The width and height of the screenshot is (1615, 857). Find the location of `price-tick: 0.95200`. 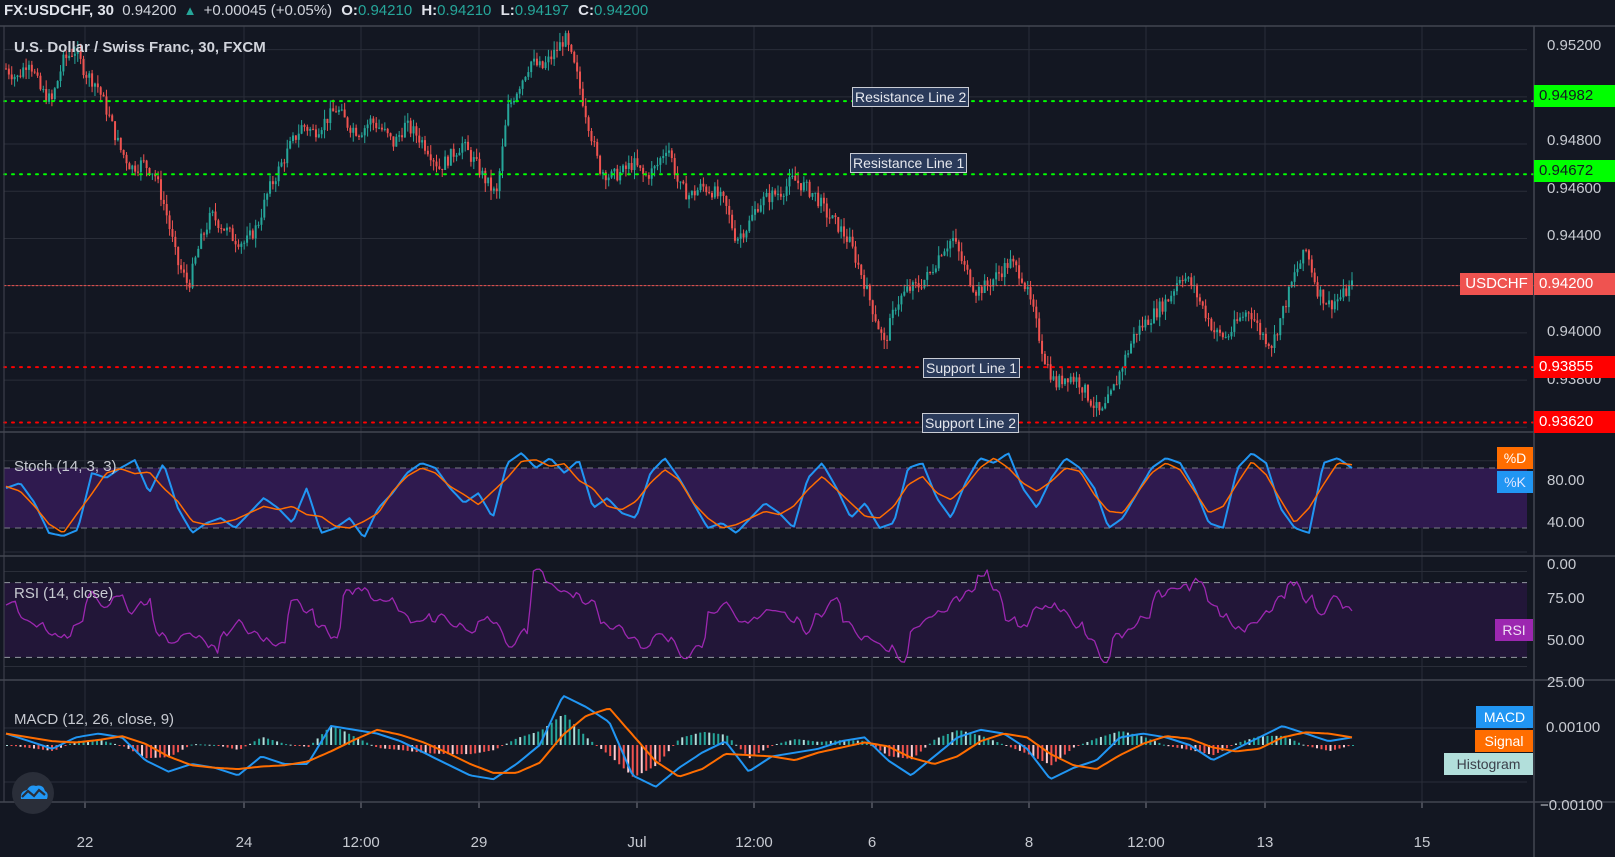

price-tick: 0.95200 is located at coordinates (1574, 45).